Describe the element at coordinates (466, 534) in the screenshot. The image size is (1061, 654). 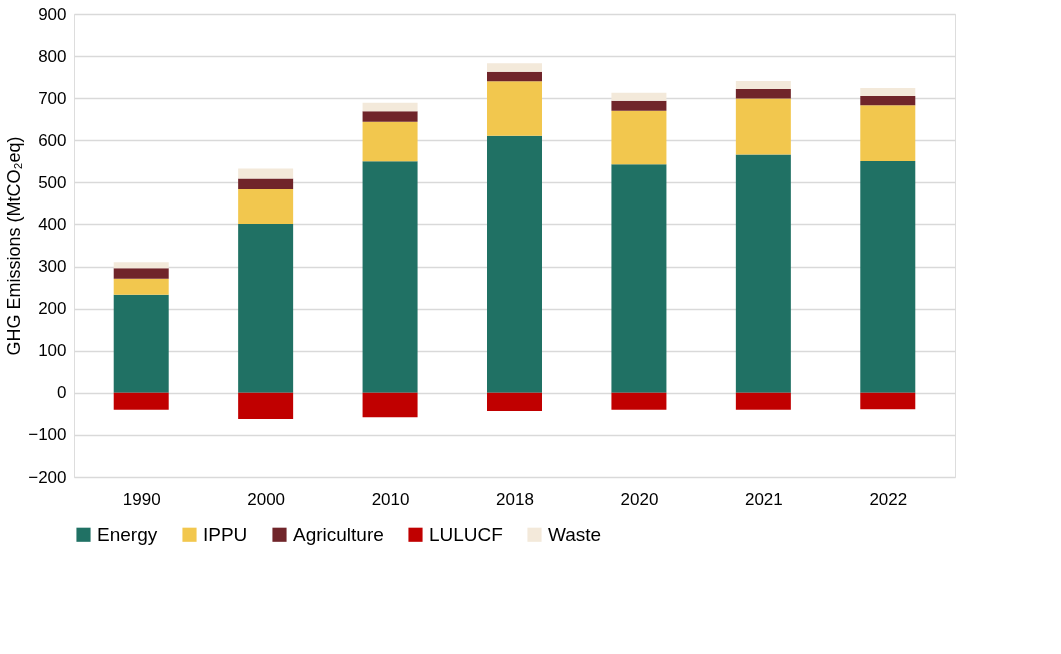
I see `legend-label: LULUCF` at that location.